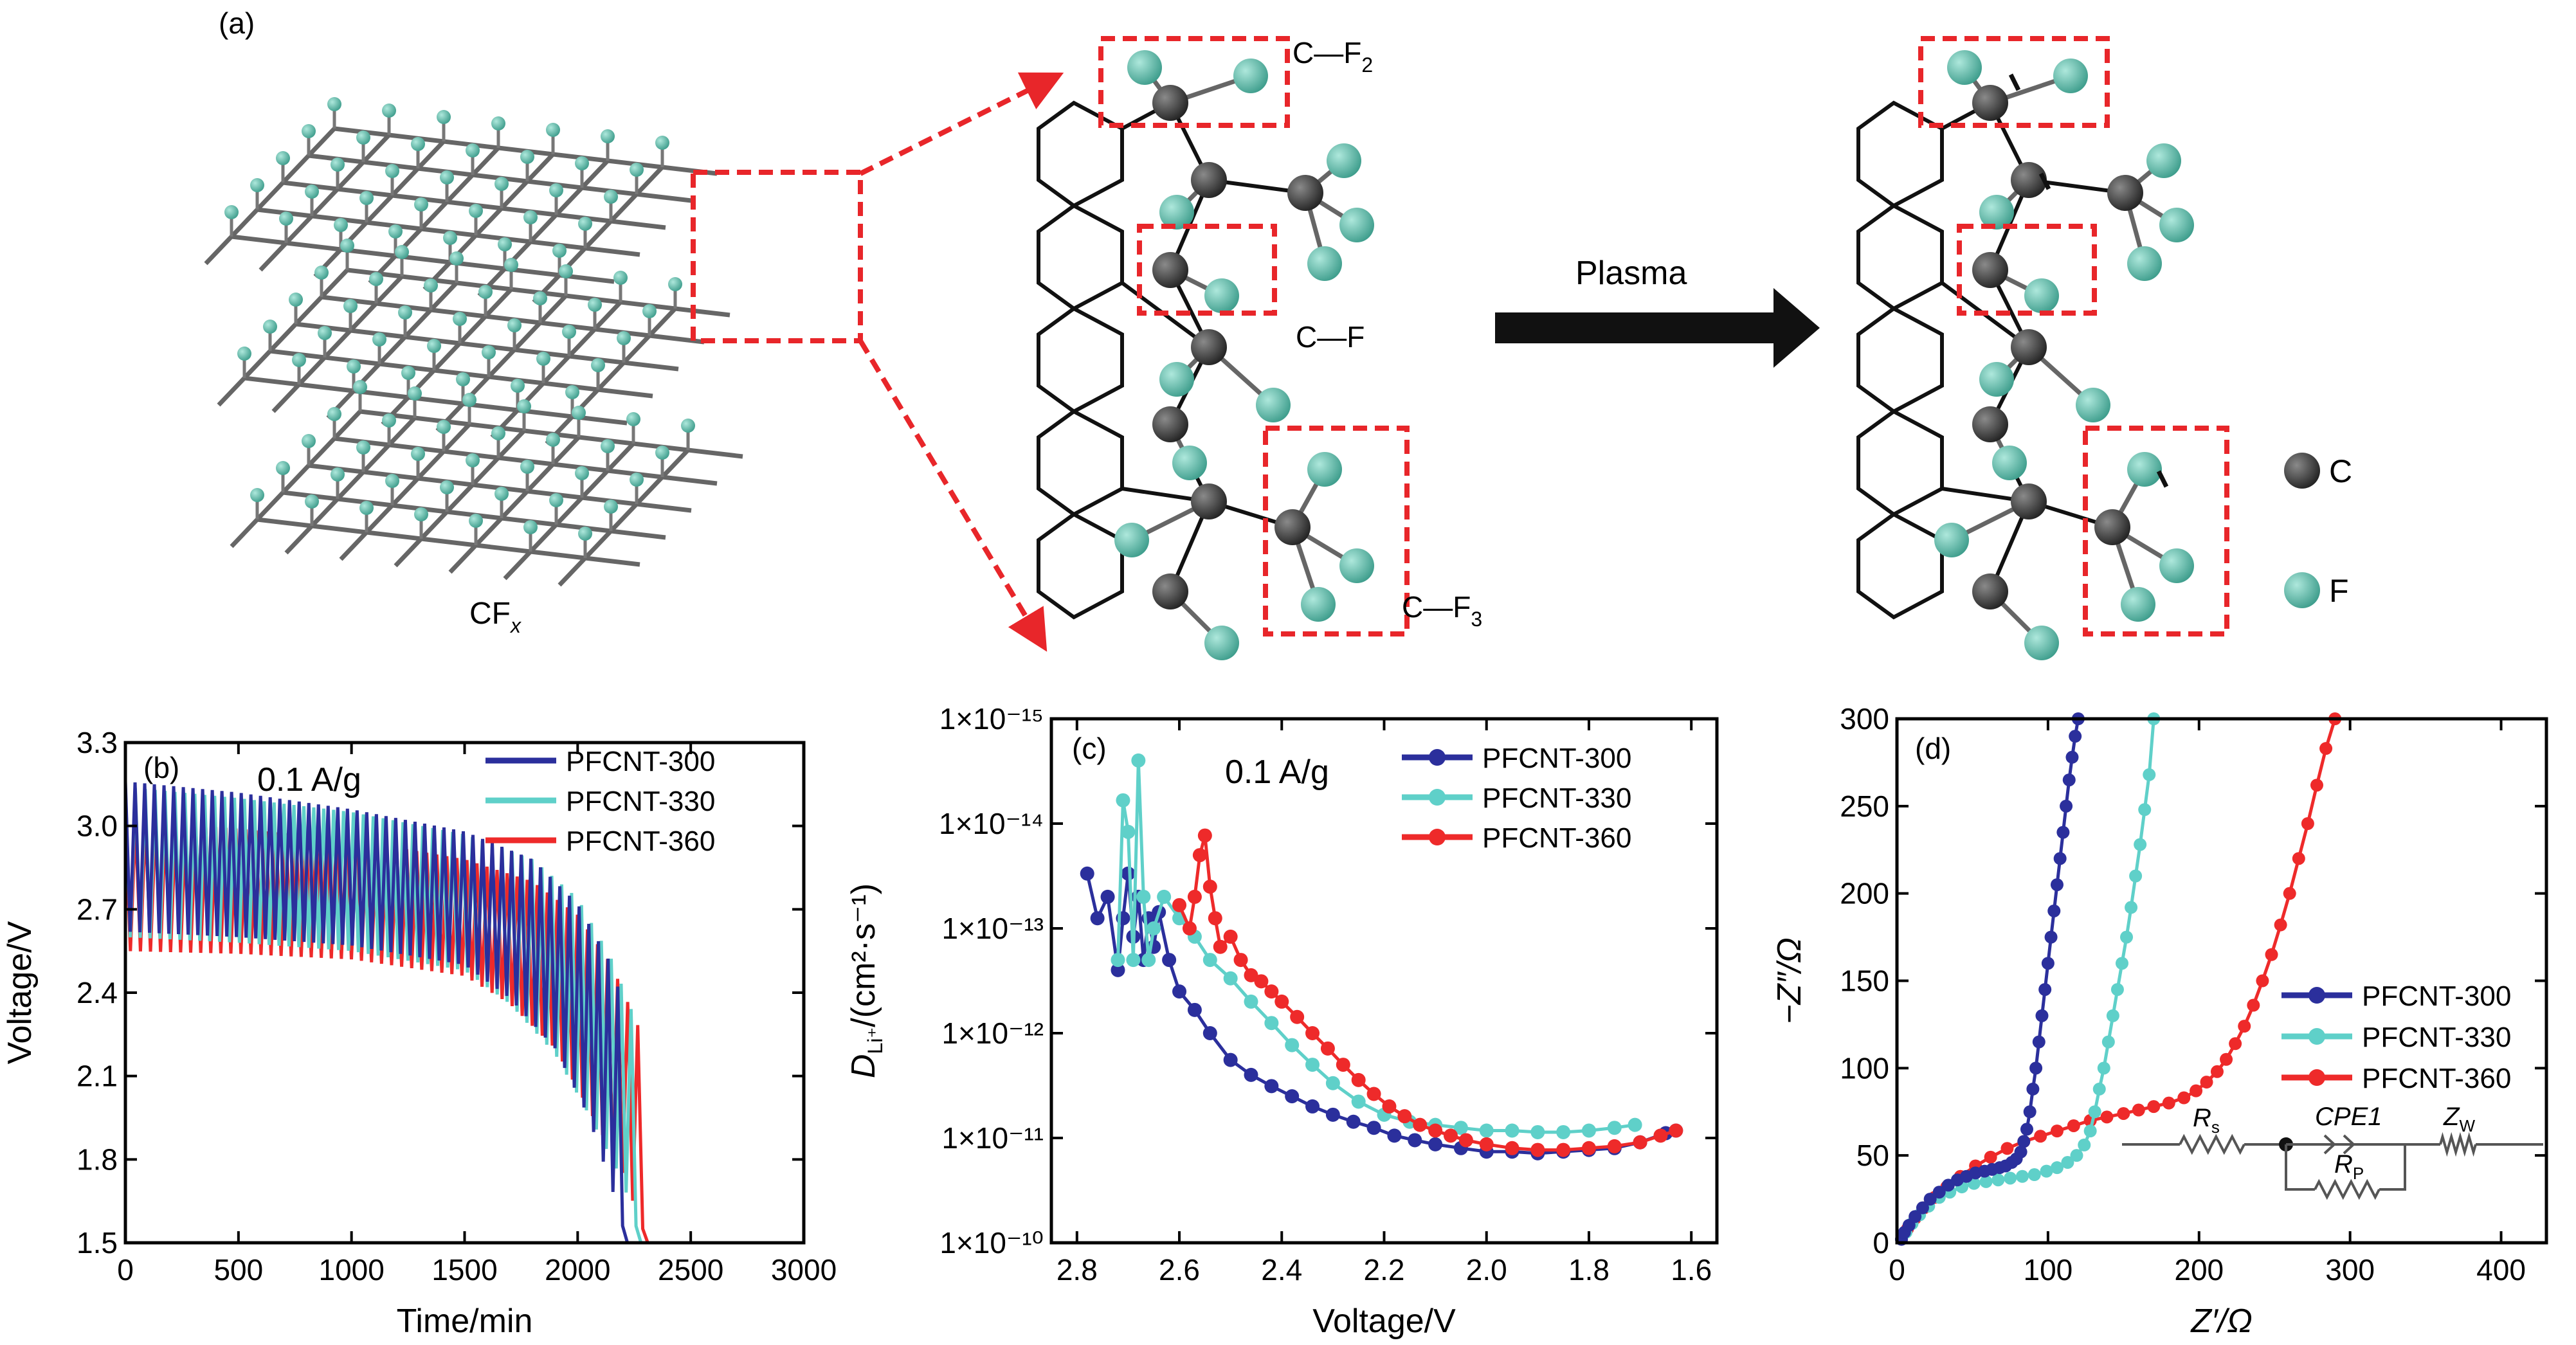 The width and height of the screenshot is (2576, 1345). Describe the element at coordinates (863, 1066) in the screenshot. I see `y-axis-label-main: D` at that location.